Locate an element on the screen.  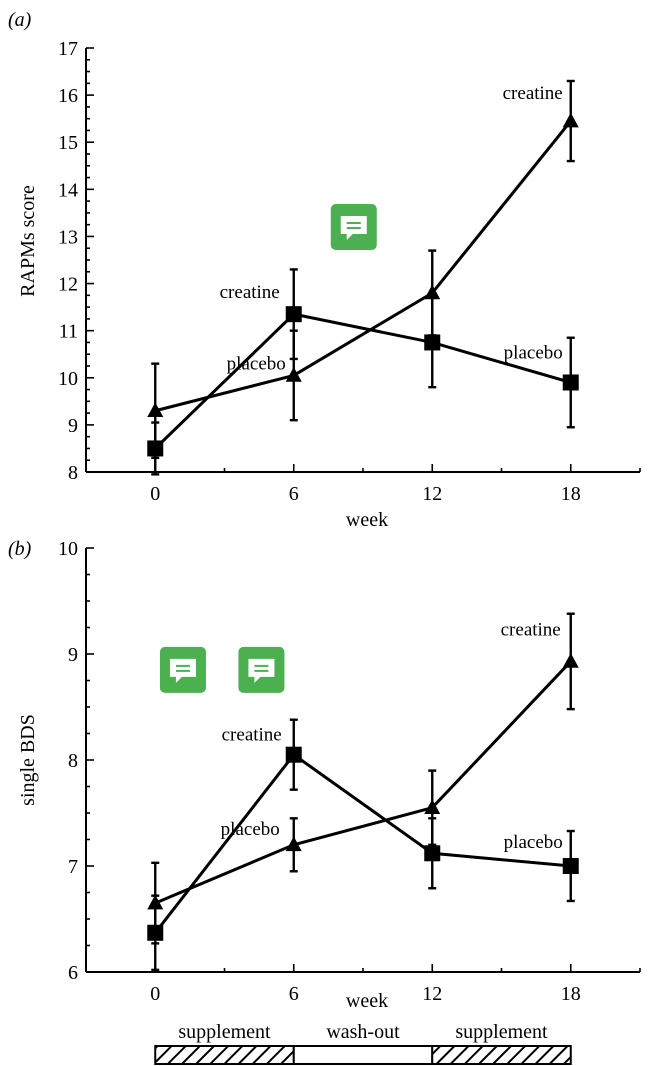
y-tick-label: 7 is located at coordinates (73, 867).